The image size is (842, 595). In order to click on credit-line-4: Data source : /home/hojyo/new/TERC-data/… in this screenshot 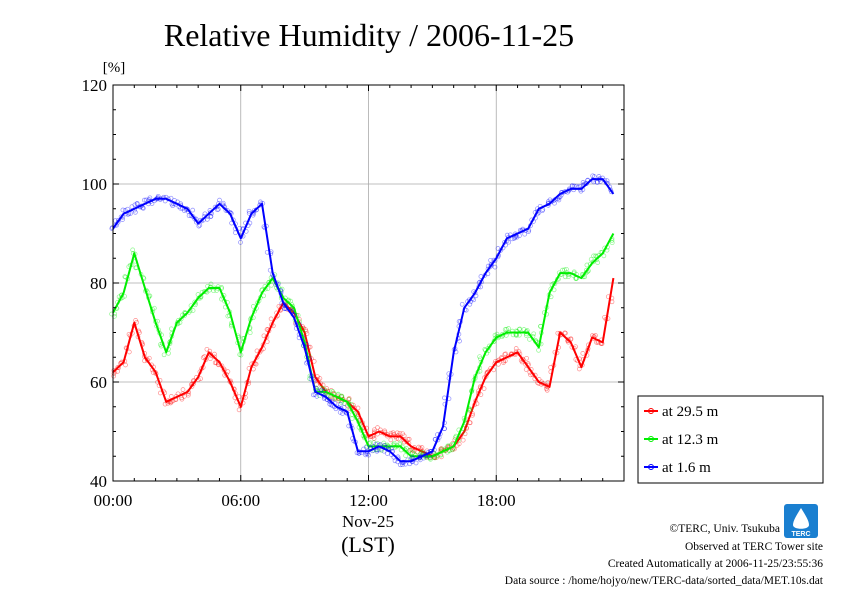, I will do `click(664, 581)`.